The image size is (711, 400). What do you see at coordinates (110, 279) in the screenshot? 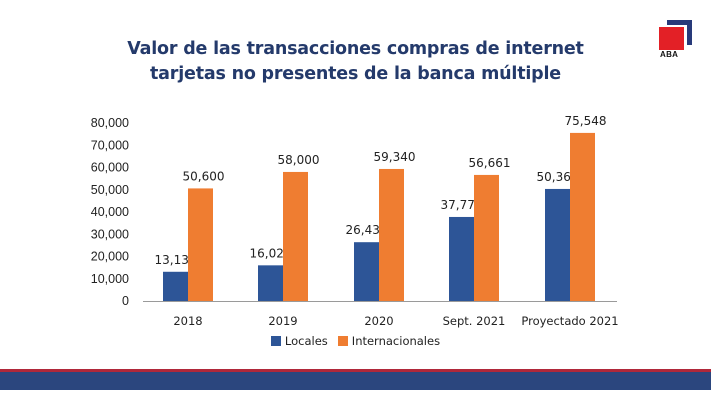
I see `y-tick-label: 10,000` at bounding box center [110, 279].